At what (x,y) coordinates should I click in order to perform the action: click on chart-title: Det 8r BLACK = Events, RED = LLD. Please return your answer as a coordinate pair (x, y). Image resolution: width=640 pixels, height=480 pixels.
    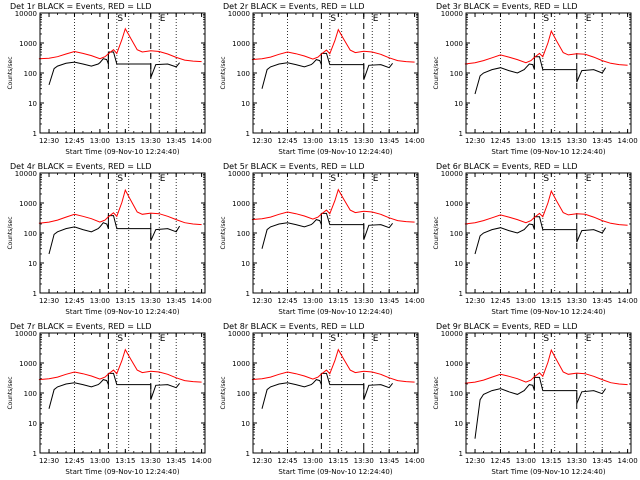
    Looking at the image, I should click on (294, 326).